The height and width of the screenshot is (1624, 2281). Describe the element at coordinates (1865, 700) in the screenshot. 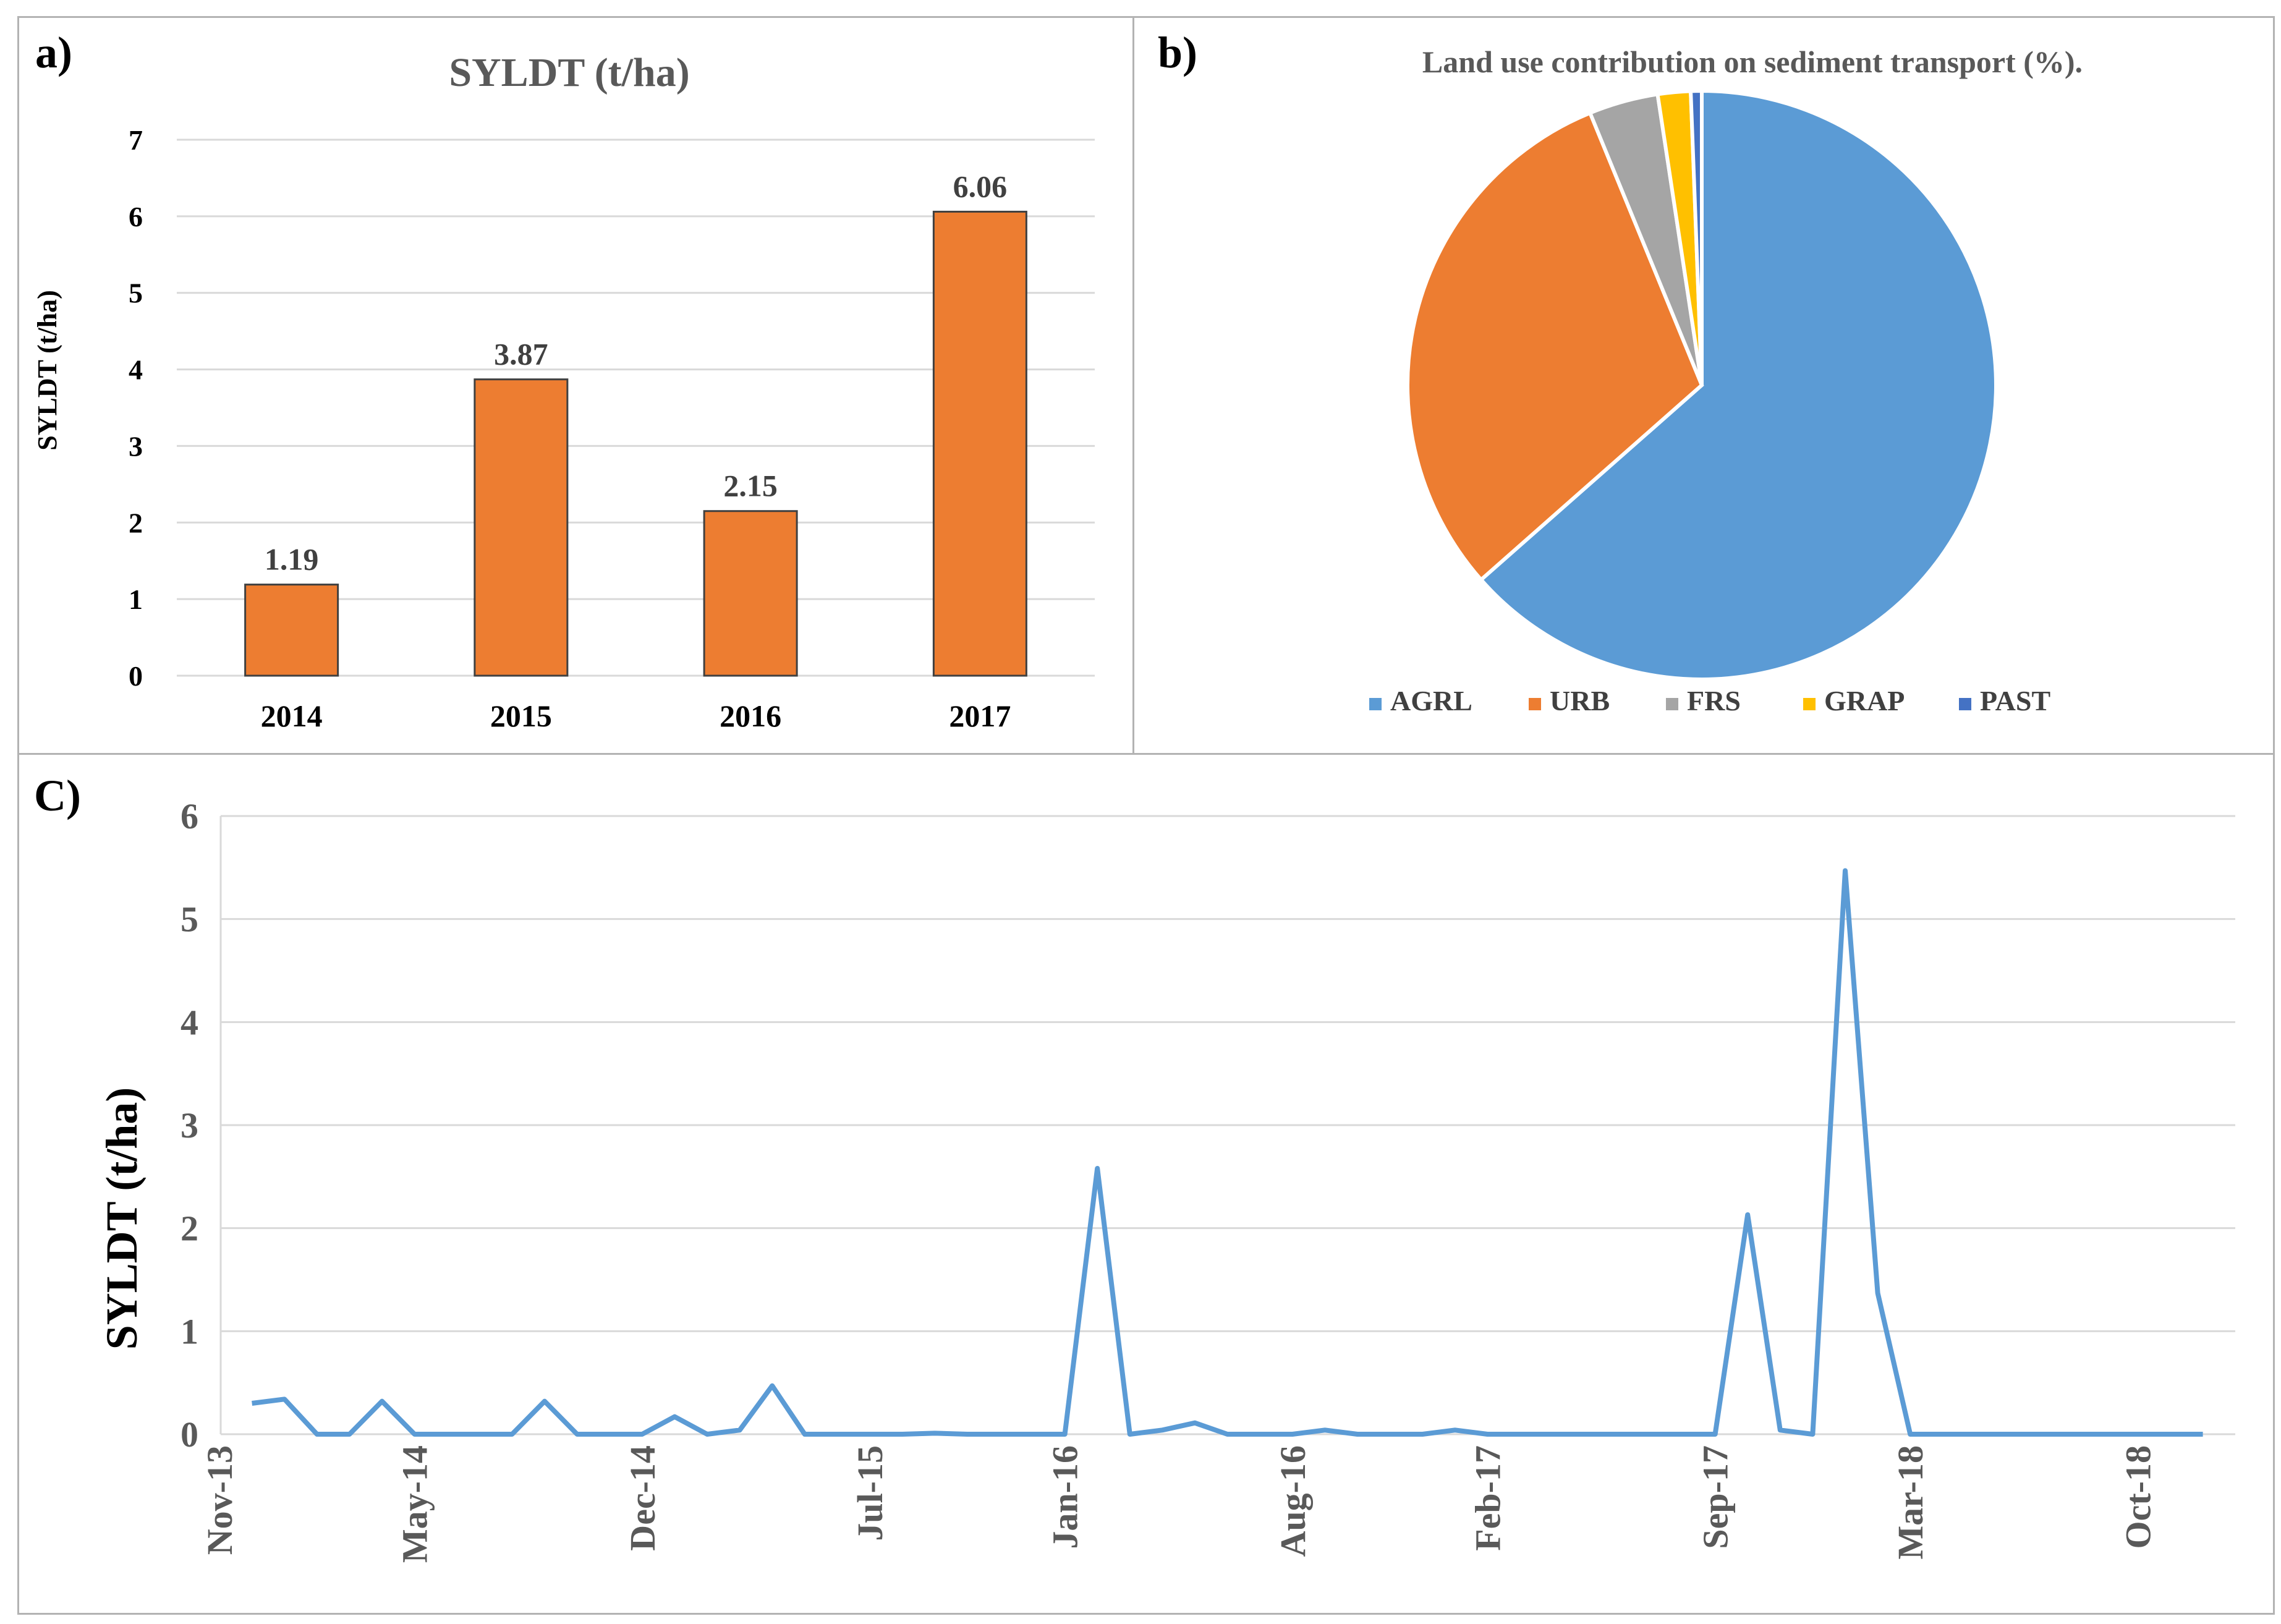

I see `legend-label: GRAP` at that location.